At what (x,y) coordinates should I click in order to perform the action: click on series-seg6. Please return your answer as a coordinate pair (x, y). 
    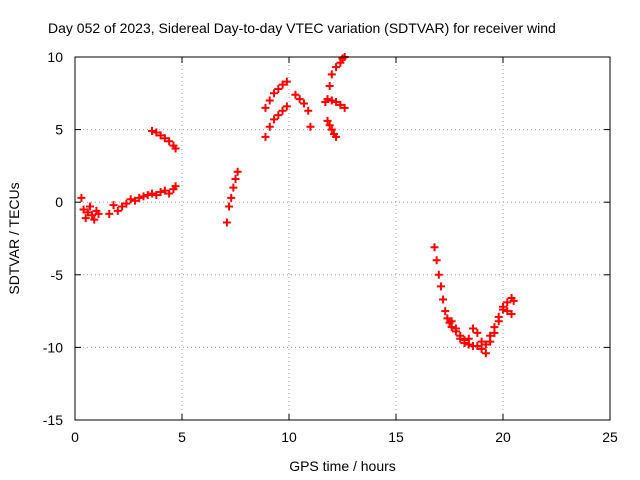
    Looking at the image, I should click on (276, 121).